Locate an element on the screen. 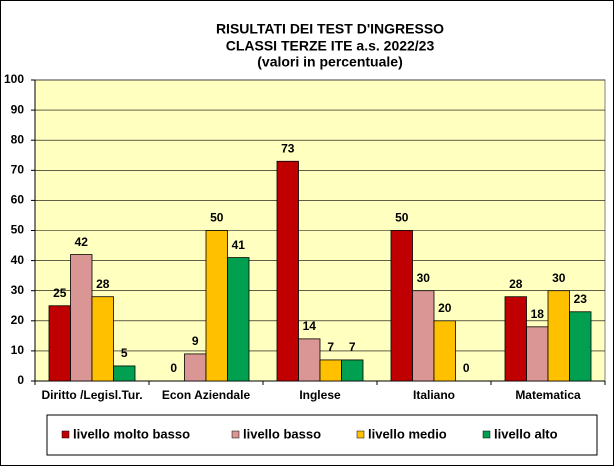 This screenshot has height=466, width=614. data-label: 23 is located at coordinates (581, 299).